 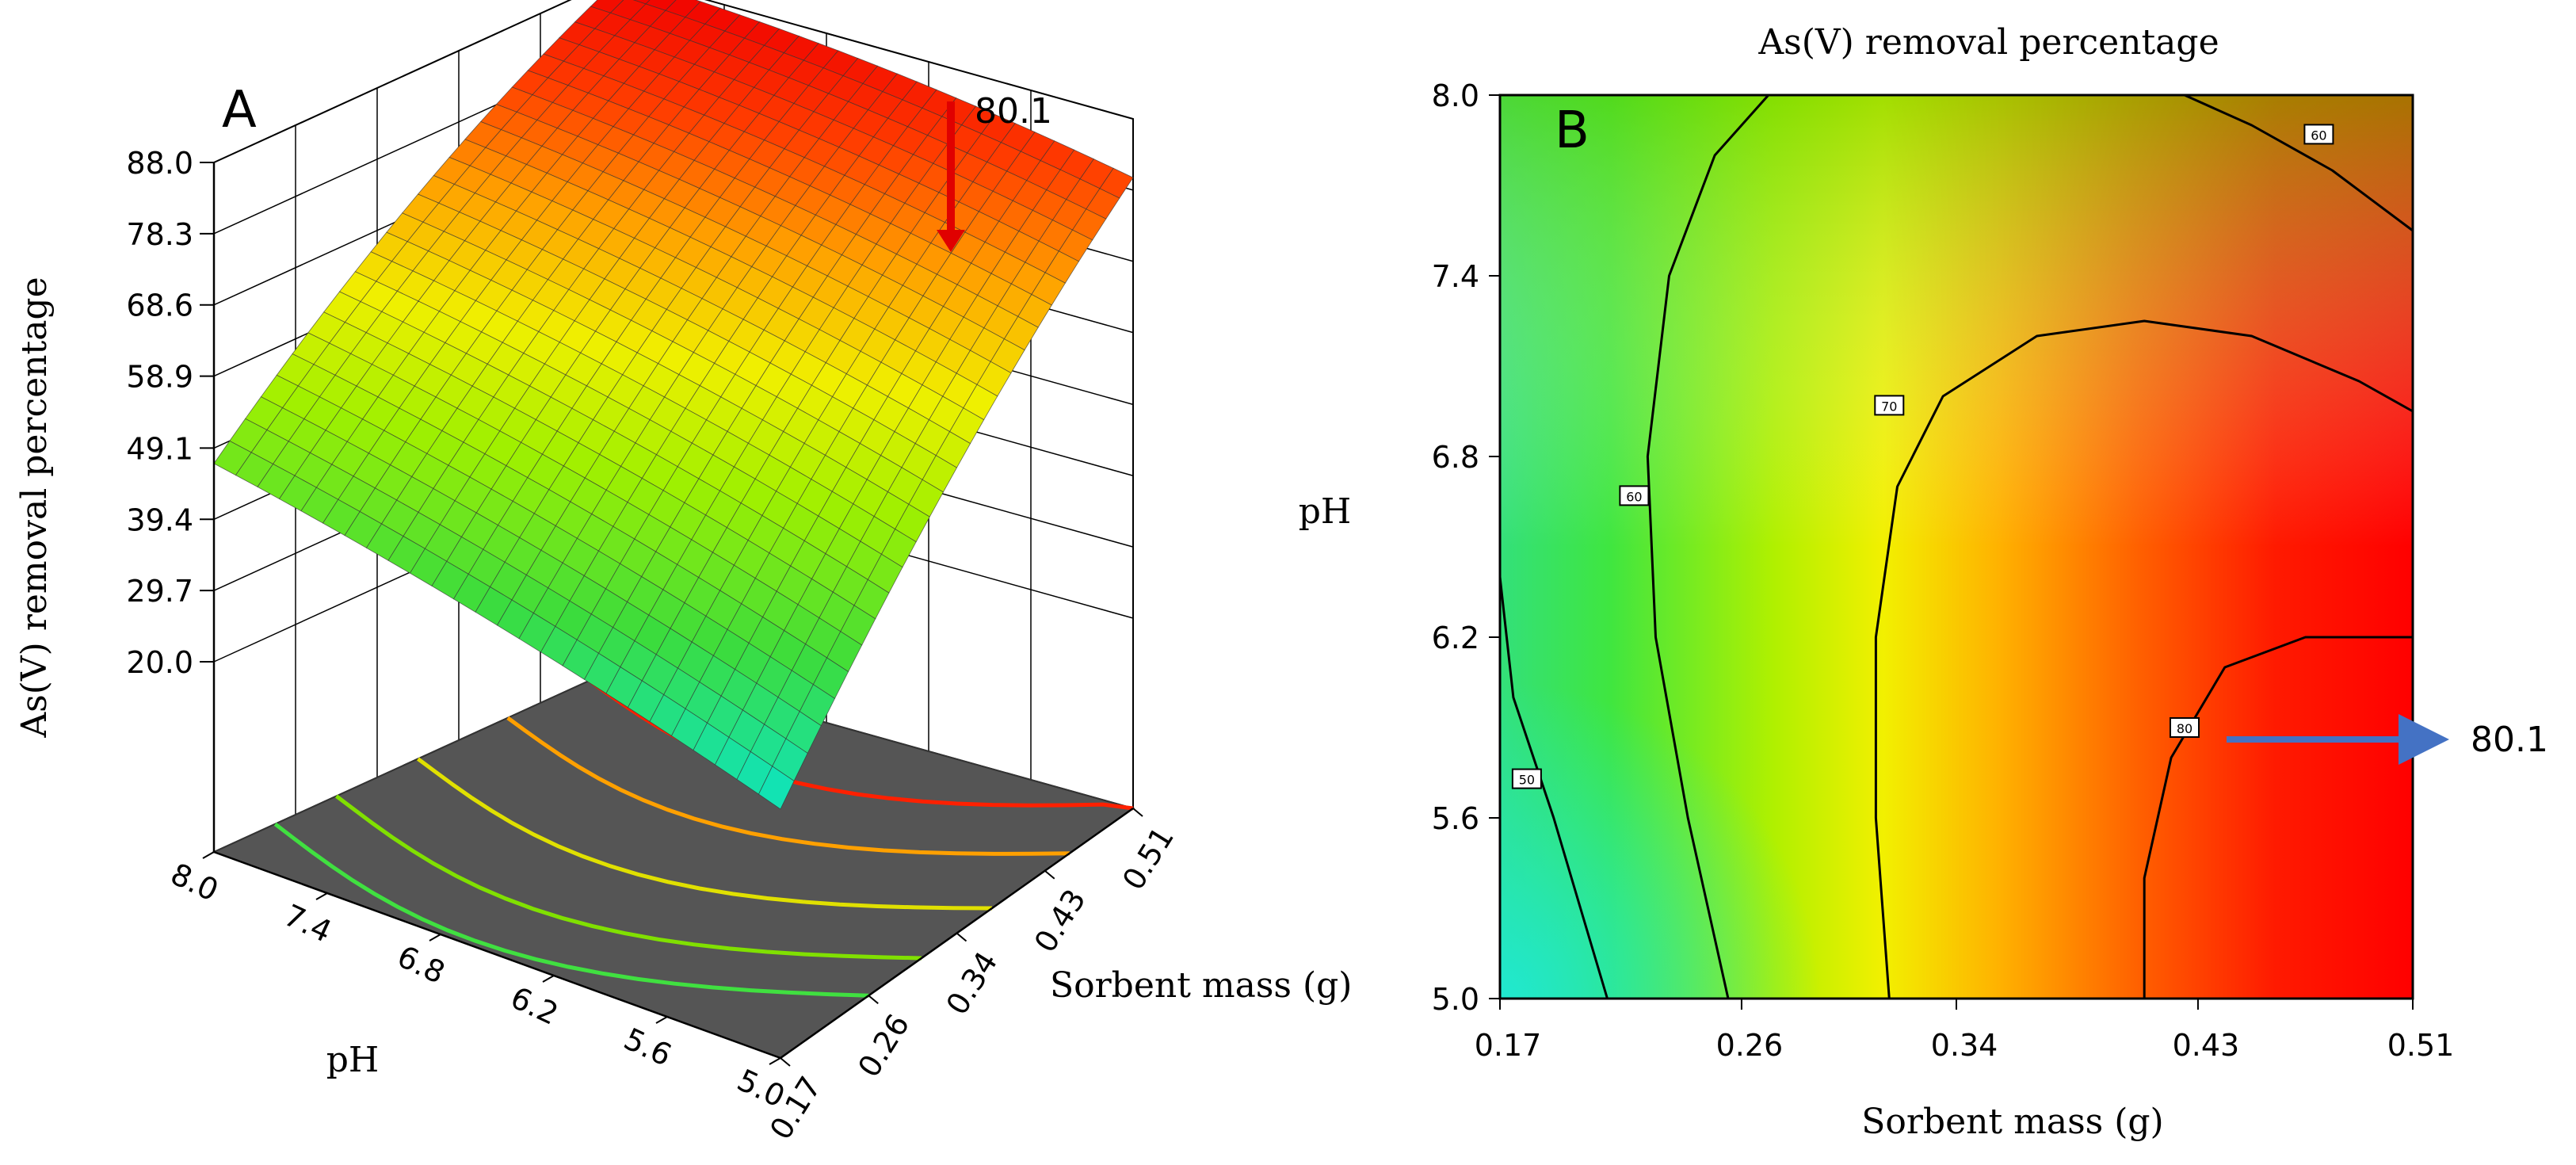 What do you see at coordinates (421, 965) in the screenshot?
I see `y-tick-label: 6.8` at bounding box center [421, 965].